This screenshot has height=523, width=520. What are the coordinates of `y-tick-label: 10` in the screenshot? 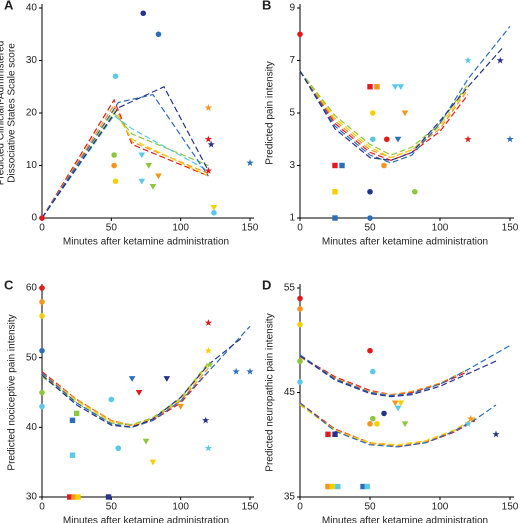 It's located at (32, 165).